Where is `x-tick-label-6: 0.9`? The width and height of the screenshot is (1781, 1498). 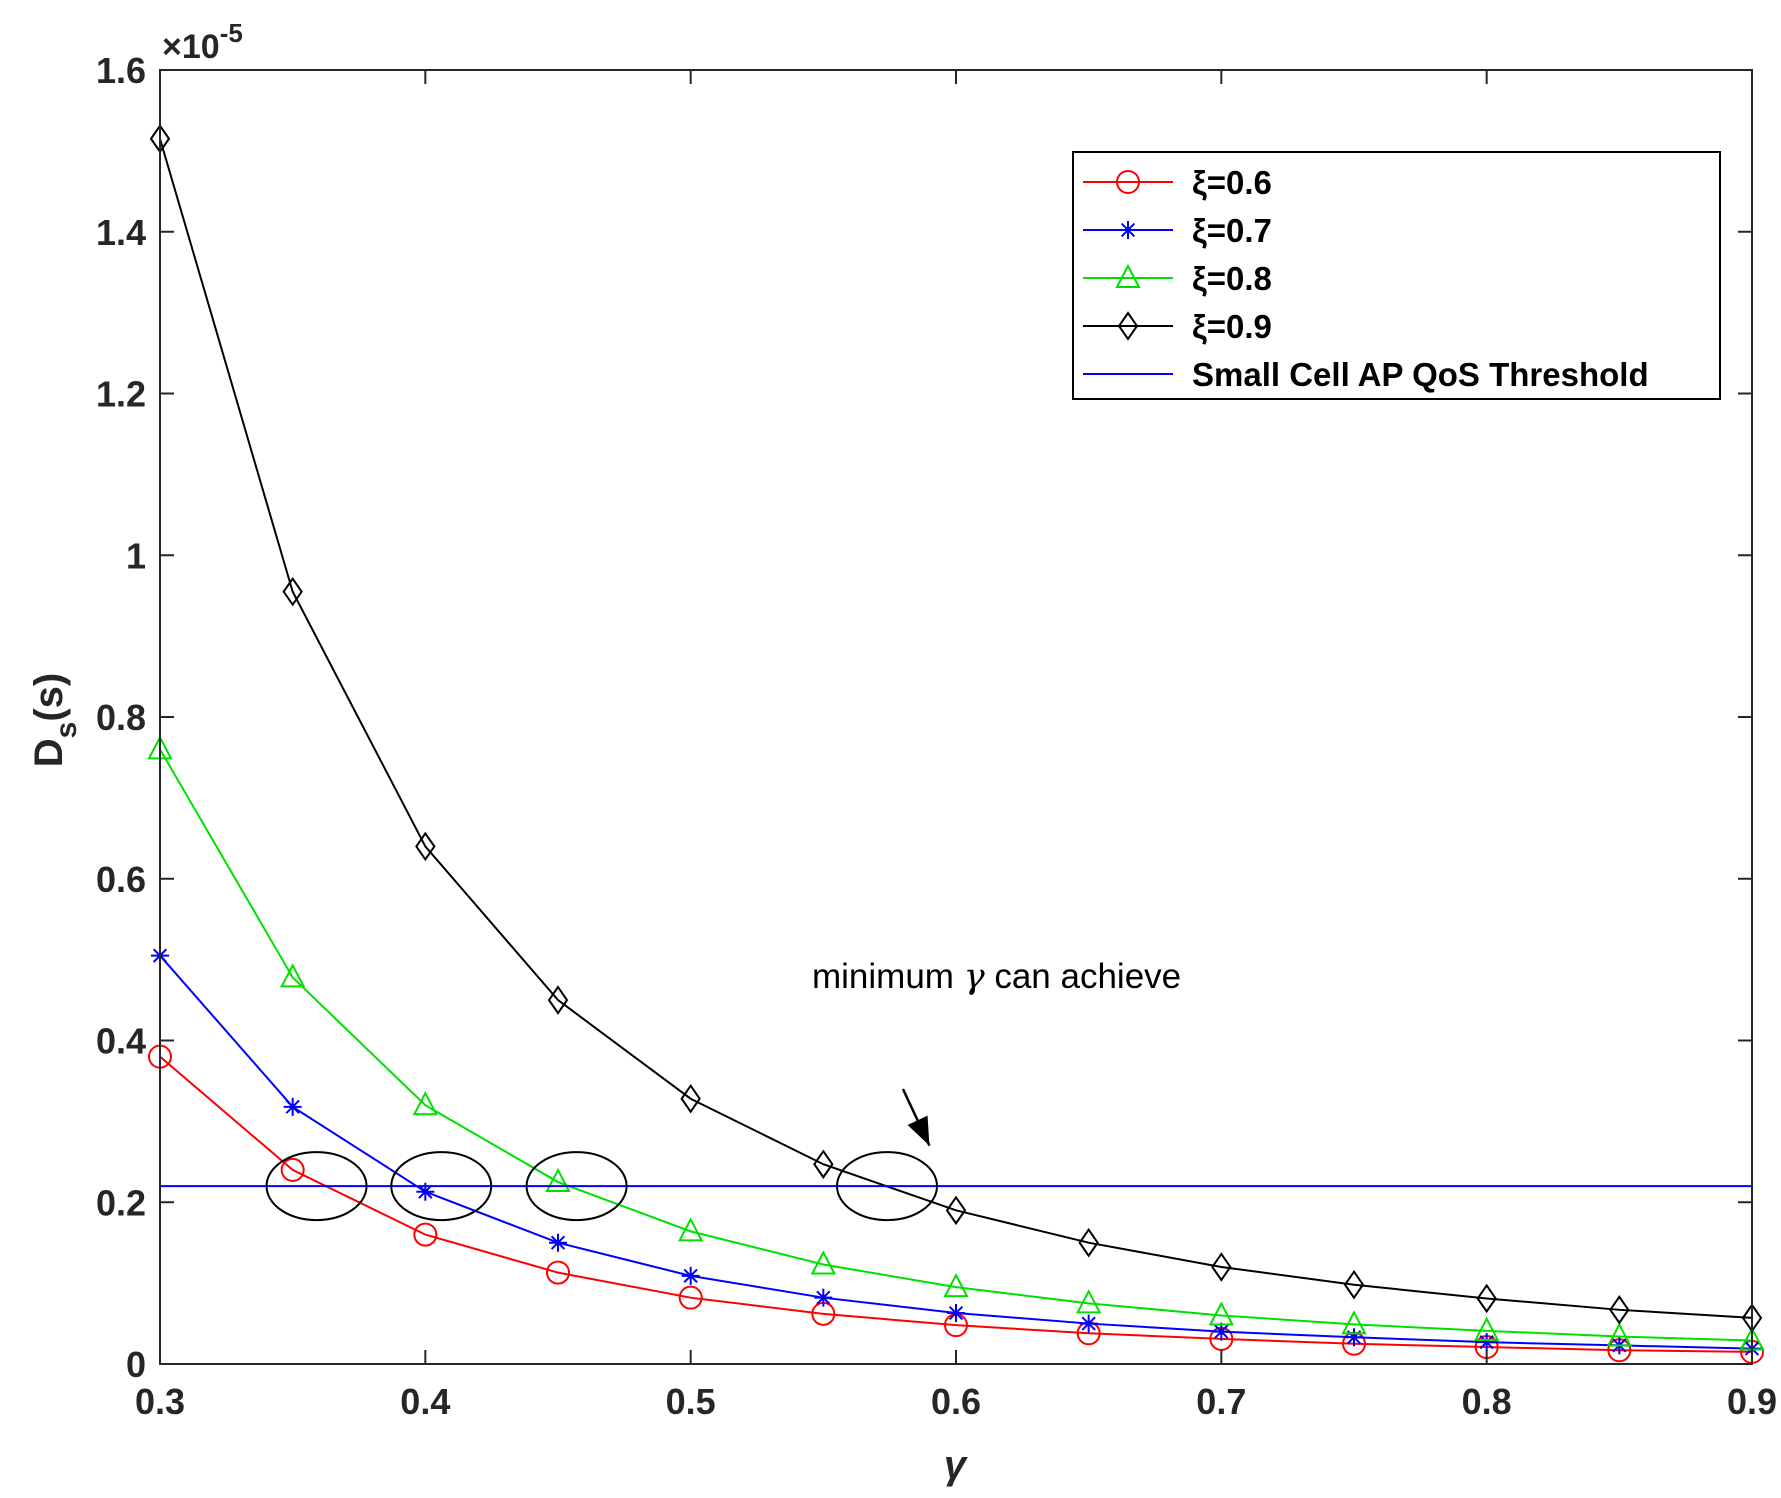
x-tick-label-6: 0.9 is located at coordinates (1752, 1401).